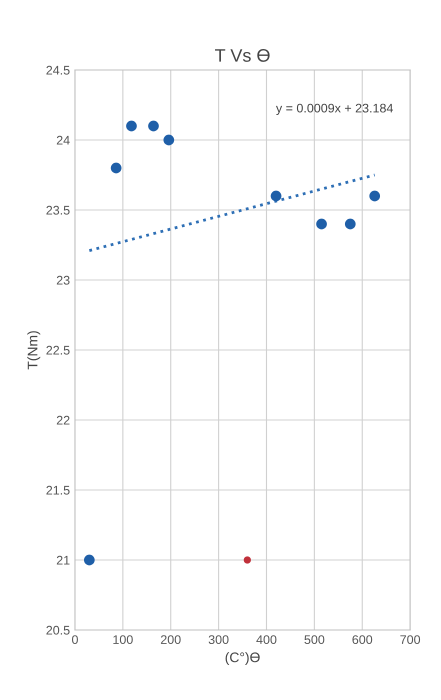  Describe the element at coordinates (314, 639) in the screenshot. I see `x-tick-label: 500` at that location.